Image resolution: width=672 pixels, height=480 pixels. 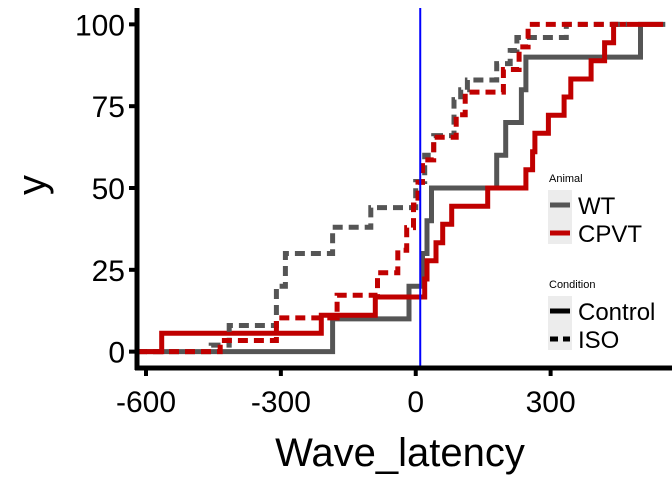 What do you see at coordinates (560, 323) in the screenshot?
I see `legend-key-bg-condition` at bounding box center [560, 323].